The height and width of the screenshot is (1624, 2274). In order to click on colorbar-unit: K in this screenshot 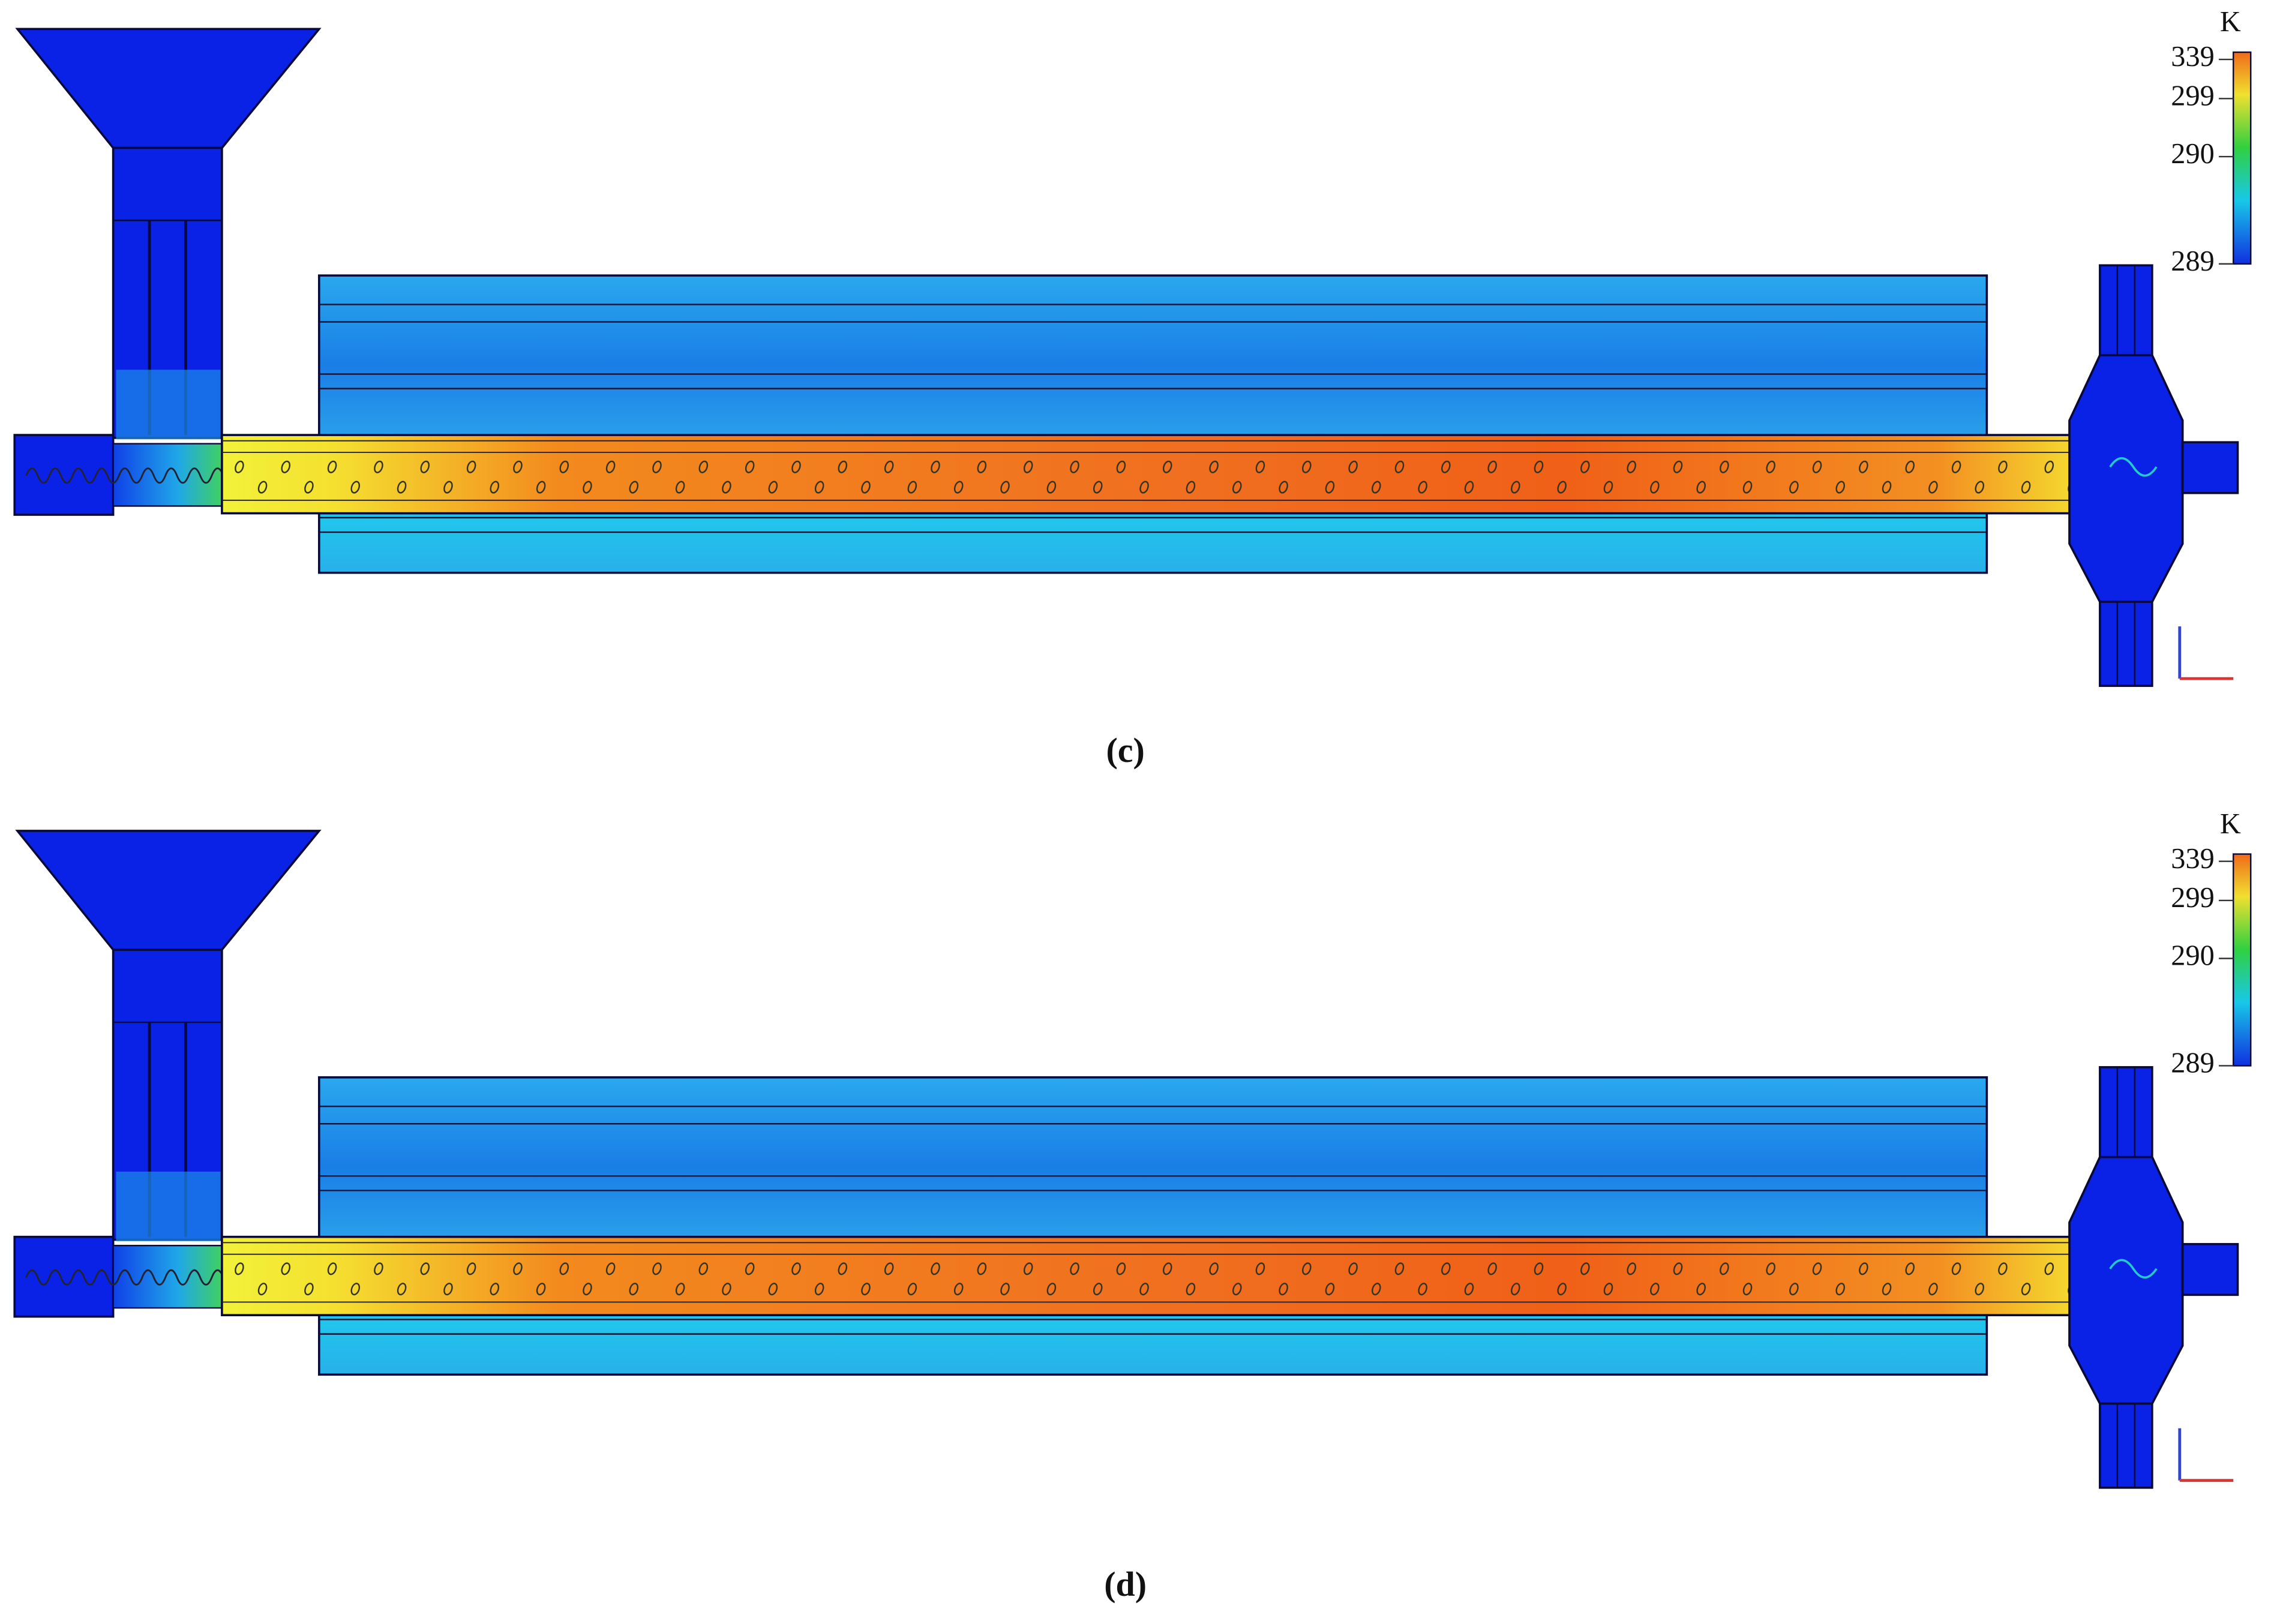, I will do `click(2230, 22)`.